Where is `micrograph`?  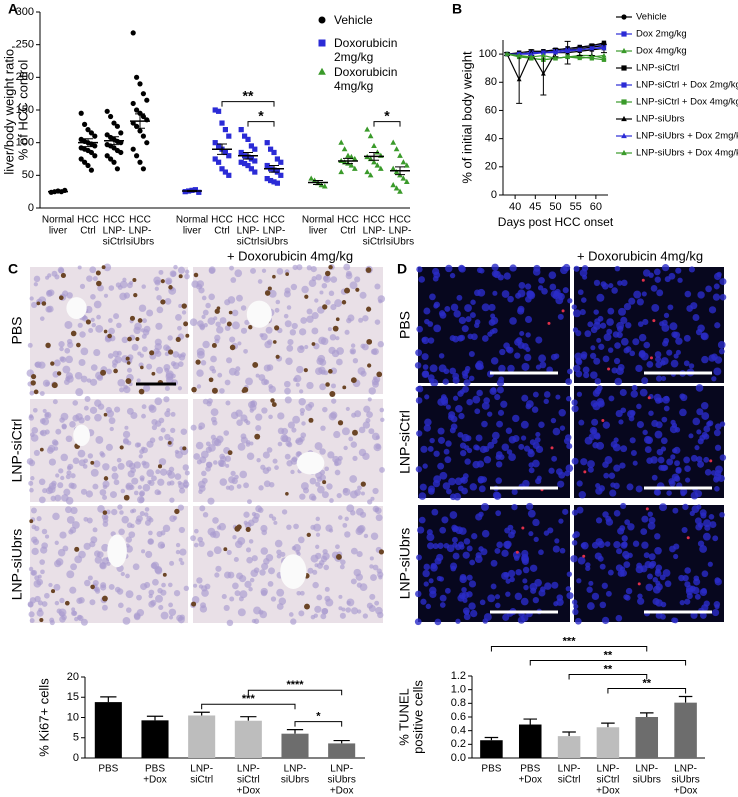 micrograph is located at coordinates (493, 325).